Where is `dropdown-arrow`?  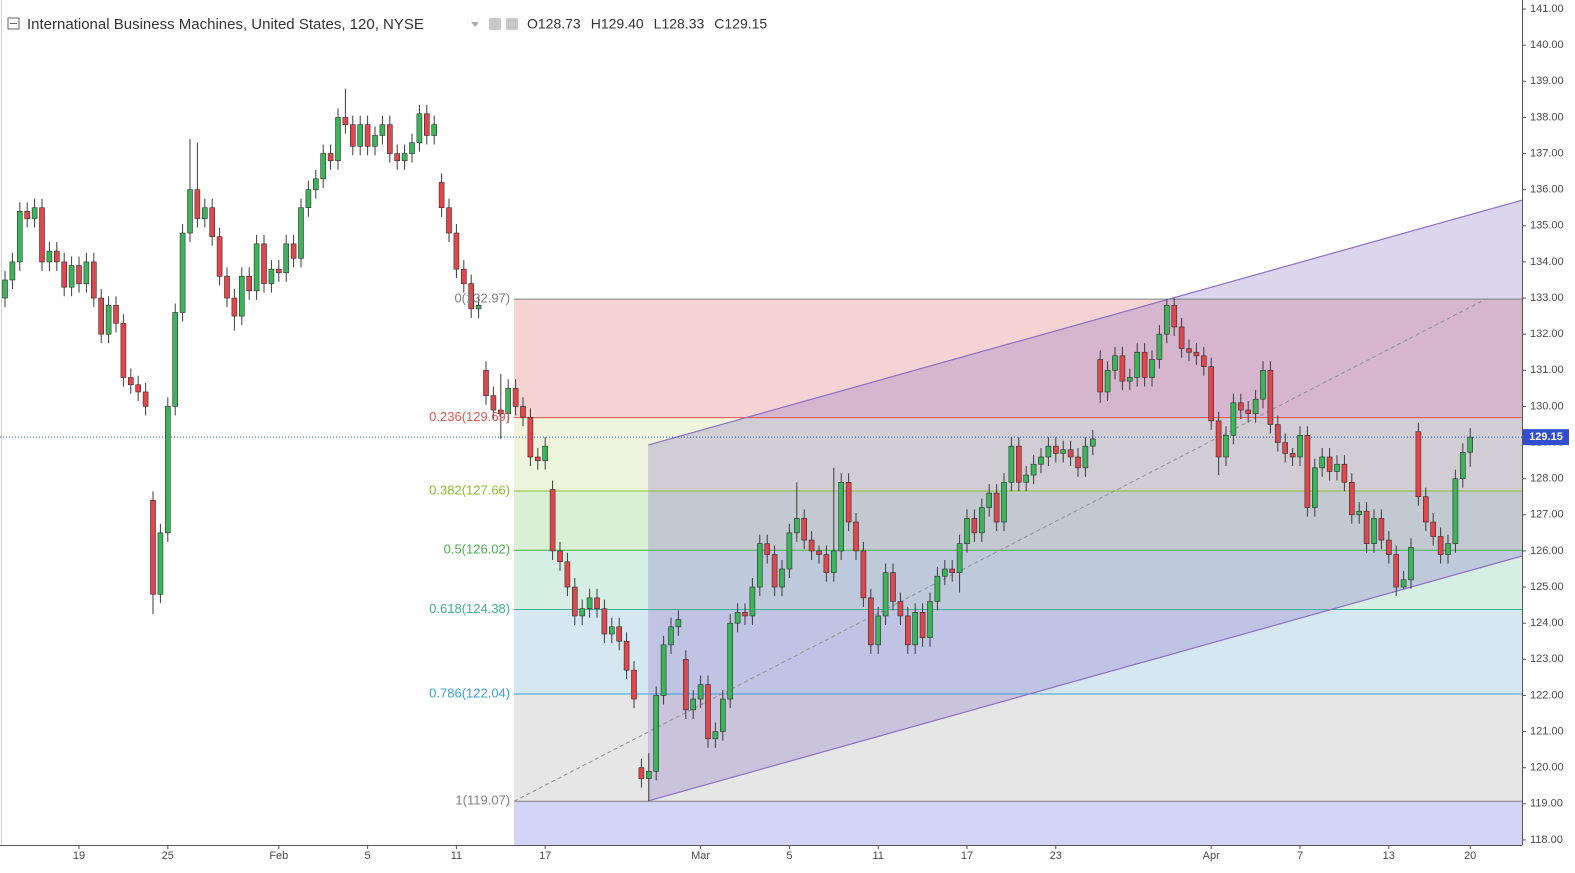 dropdown-arrow is located at coordinates (475, 24).